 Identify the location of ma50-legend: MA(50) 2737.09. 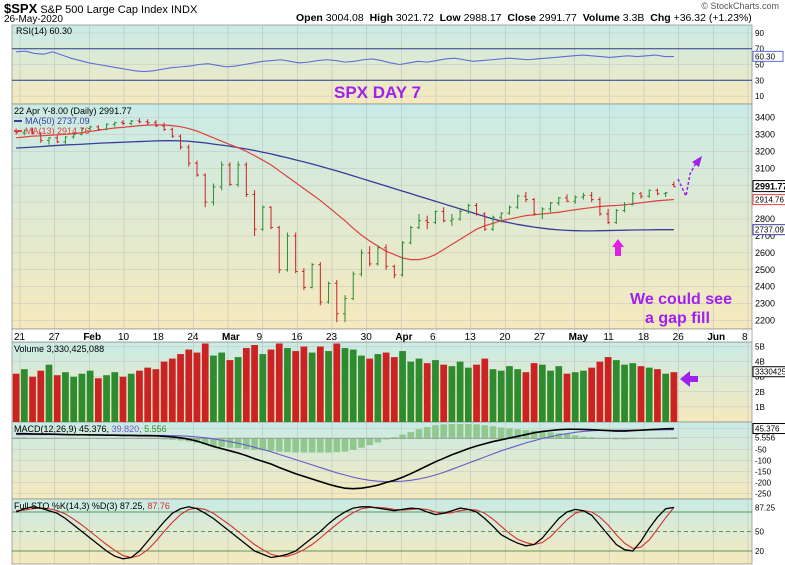
(57, 121).